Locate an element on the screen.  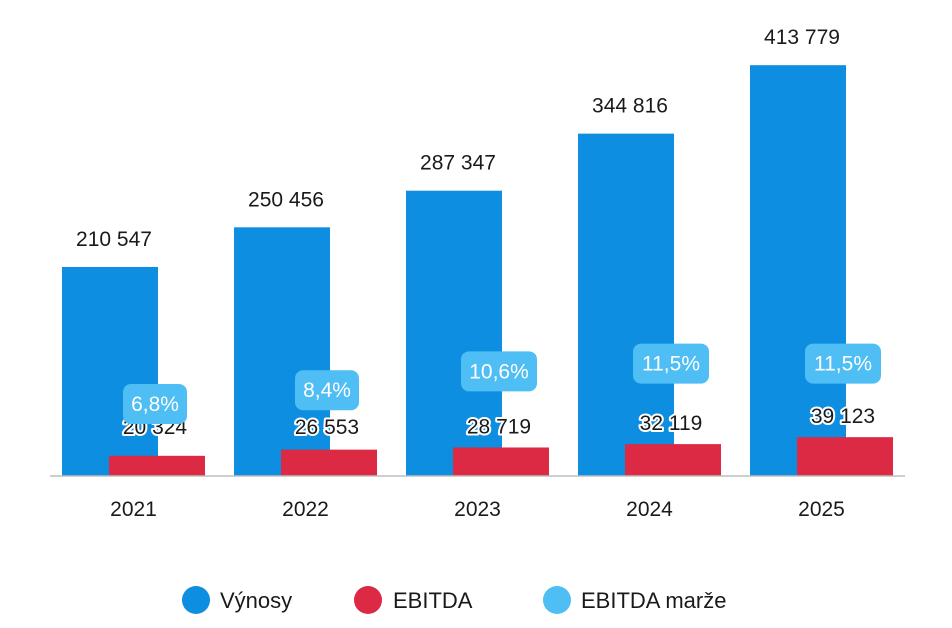
margin-bubble-2024 is located at coordinates (671, 363).